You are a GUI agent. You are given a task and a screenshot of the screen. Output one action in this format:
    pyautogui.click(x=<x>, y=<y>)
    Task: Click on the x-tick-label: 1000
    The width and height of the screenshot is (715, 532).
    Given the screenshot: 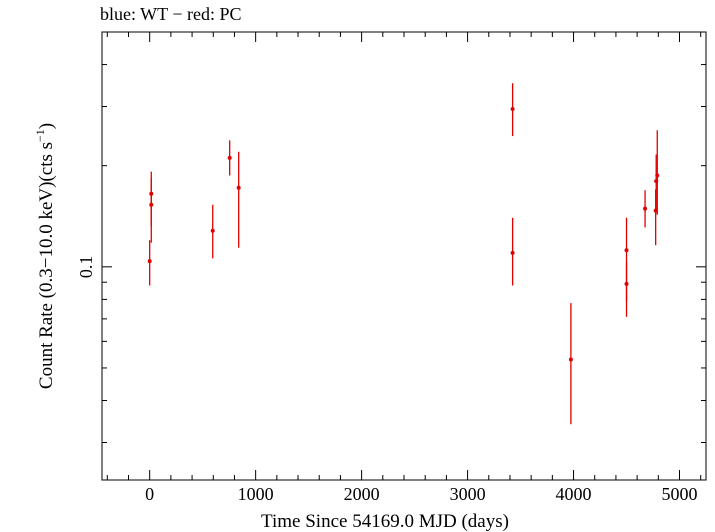 What is the action you would take?
    pyautogui.click(x=256, y=494)
    